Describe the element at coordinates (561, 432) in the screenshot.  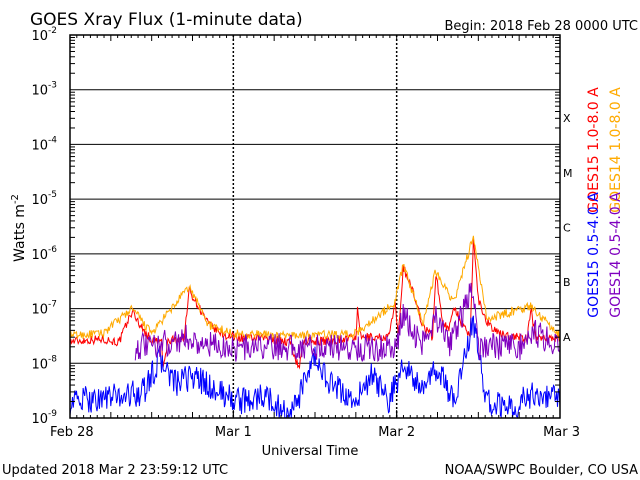
I see `x-tick-label: Mar 3` at that location.